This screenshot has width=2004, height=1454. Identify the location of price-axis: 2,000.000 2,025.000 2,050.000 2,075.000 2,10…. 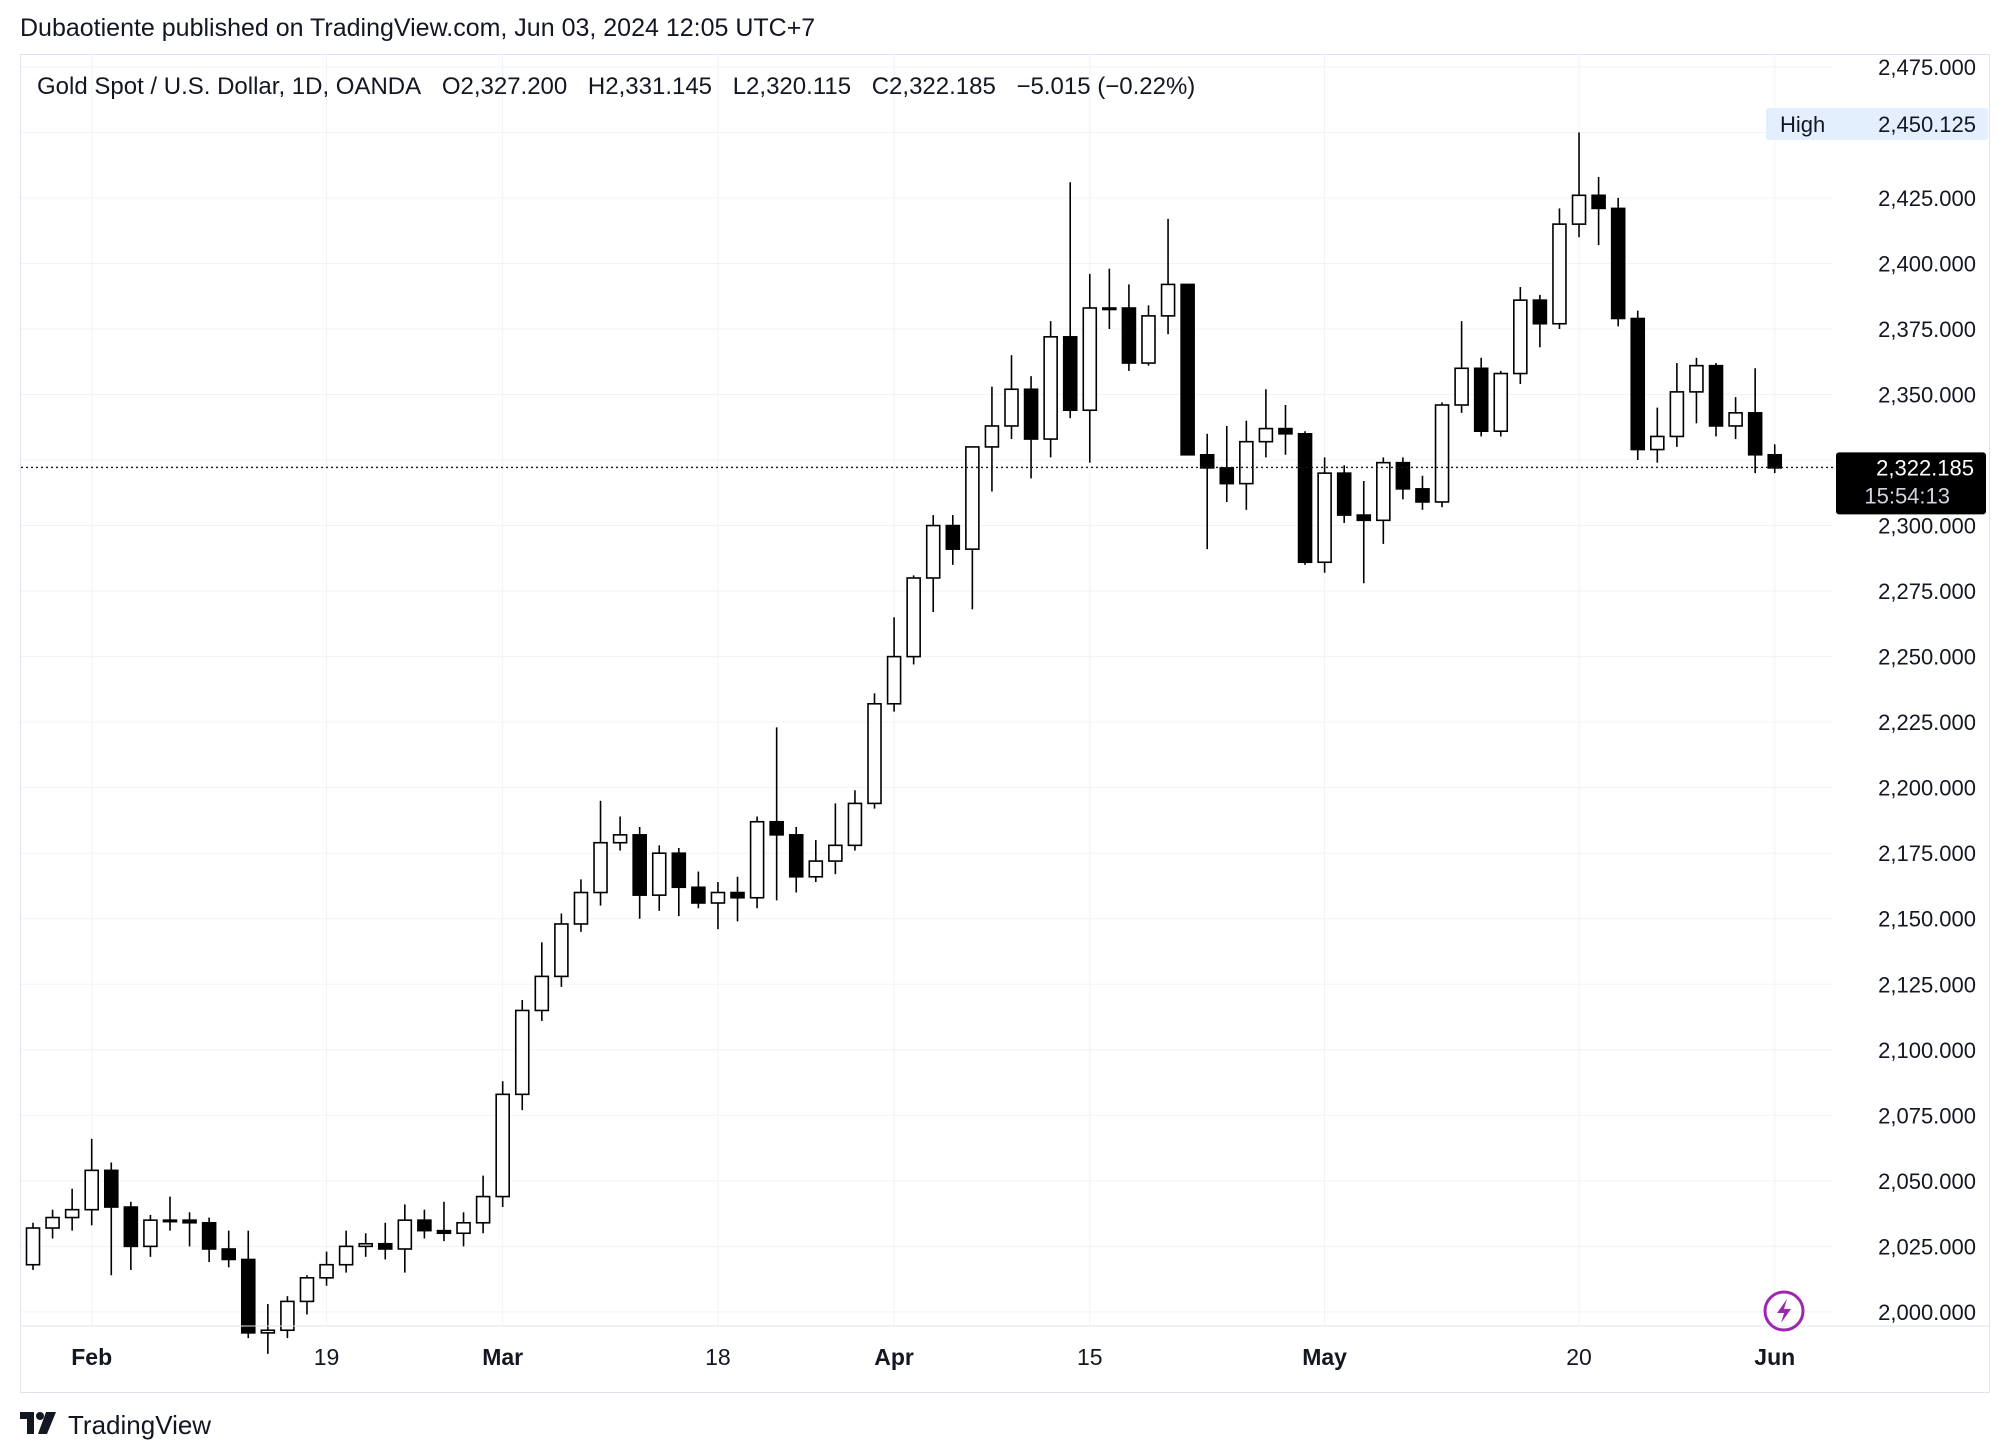
(1927, 690).